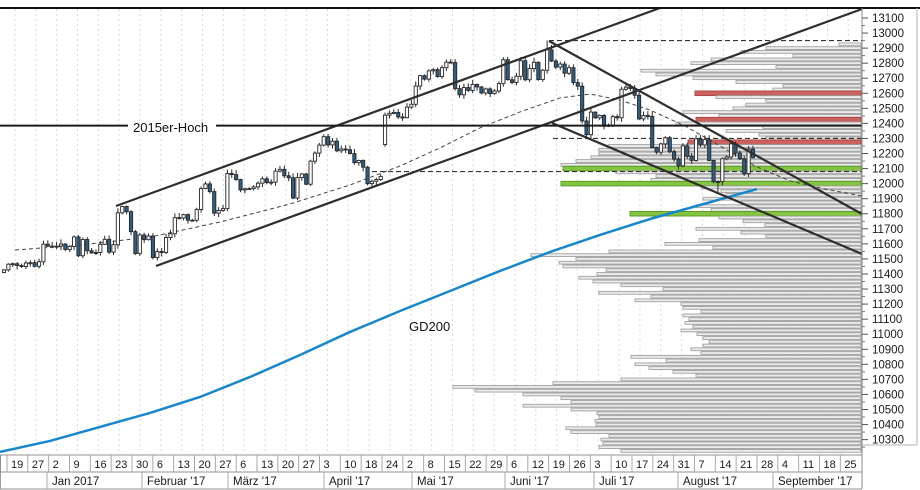  What do you see at coordinates (887, 335) in the screenshot?
I see `y-tick-label: 11000` at bounding box center [887, 335].